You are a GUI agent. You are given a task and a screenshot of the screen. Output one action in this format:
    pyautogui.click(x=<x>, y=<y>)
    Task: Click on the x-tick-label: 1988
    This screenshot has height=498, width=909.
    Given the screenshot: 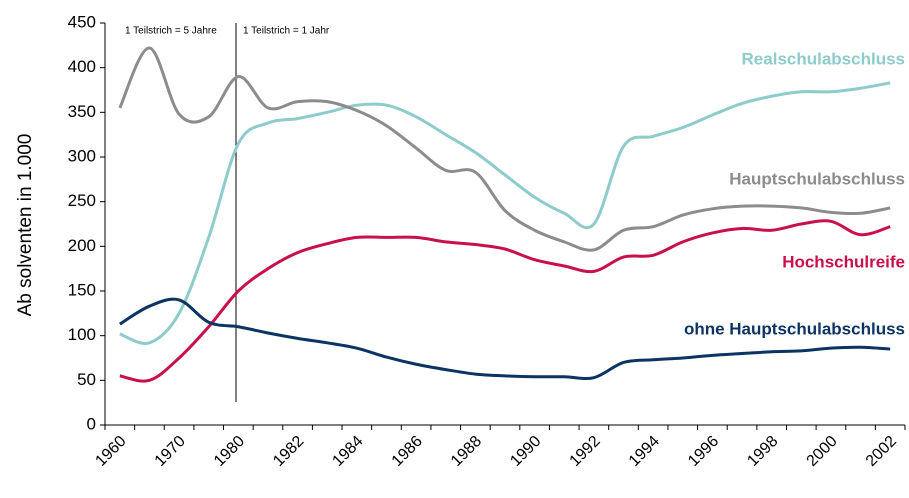 What is the action you would take?
    pyautogui.click(x=466, y=451)
    